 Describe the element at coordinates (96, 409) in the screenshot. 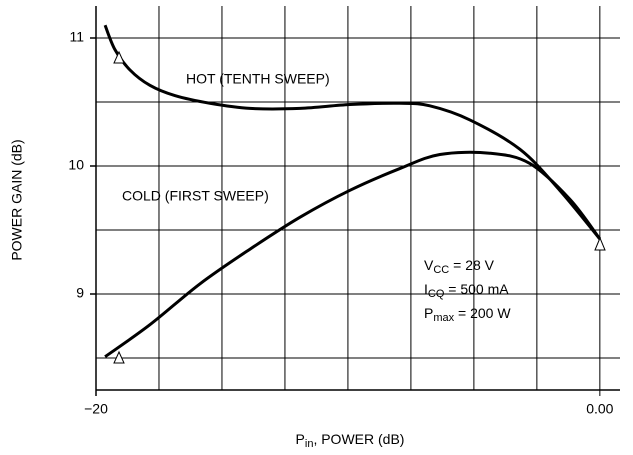

I see `x-tick-label: −20` at that location.